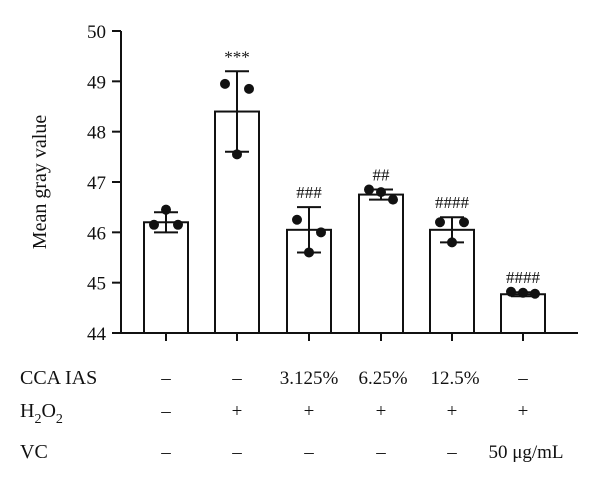  Describe the element at coordinates (96, 284) in the screenshot. I see `y-tick-label: 45` at that location.